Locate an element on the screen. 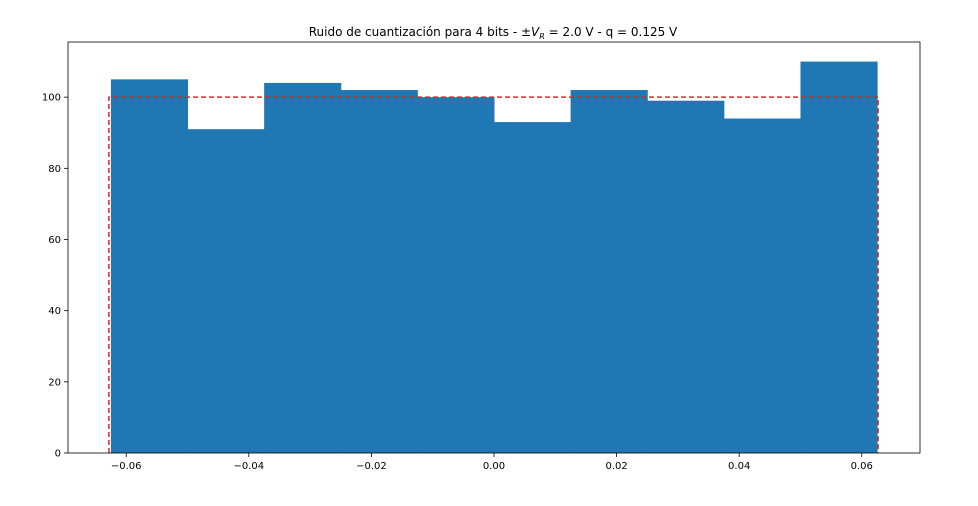 The width and height of the screenshot is (978, 506). y-tick-label: 60 is located at coordinates (54, 240).